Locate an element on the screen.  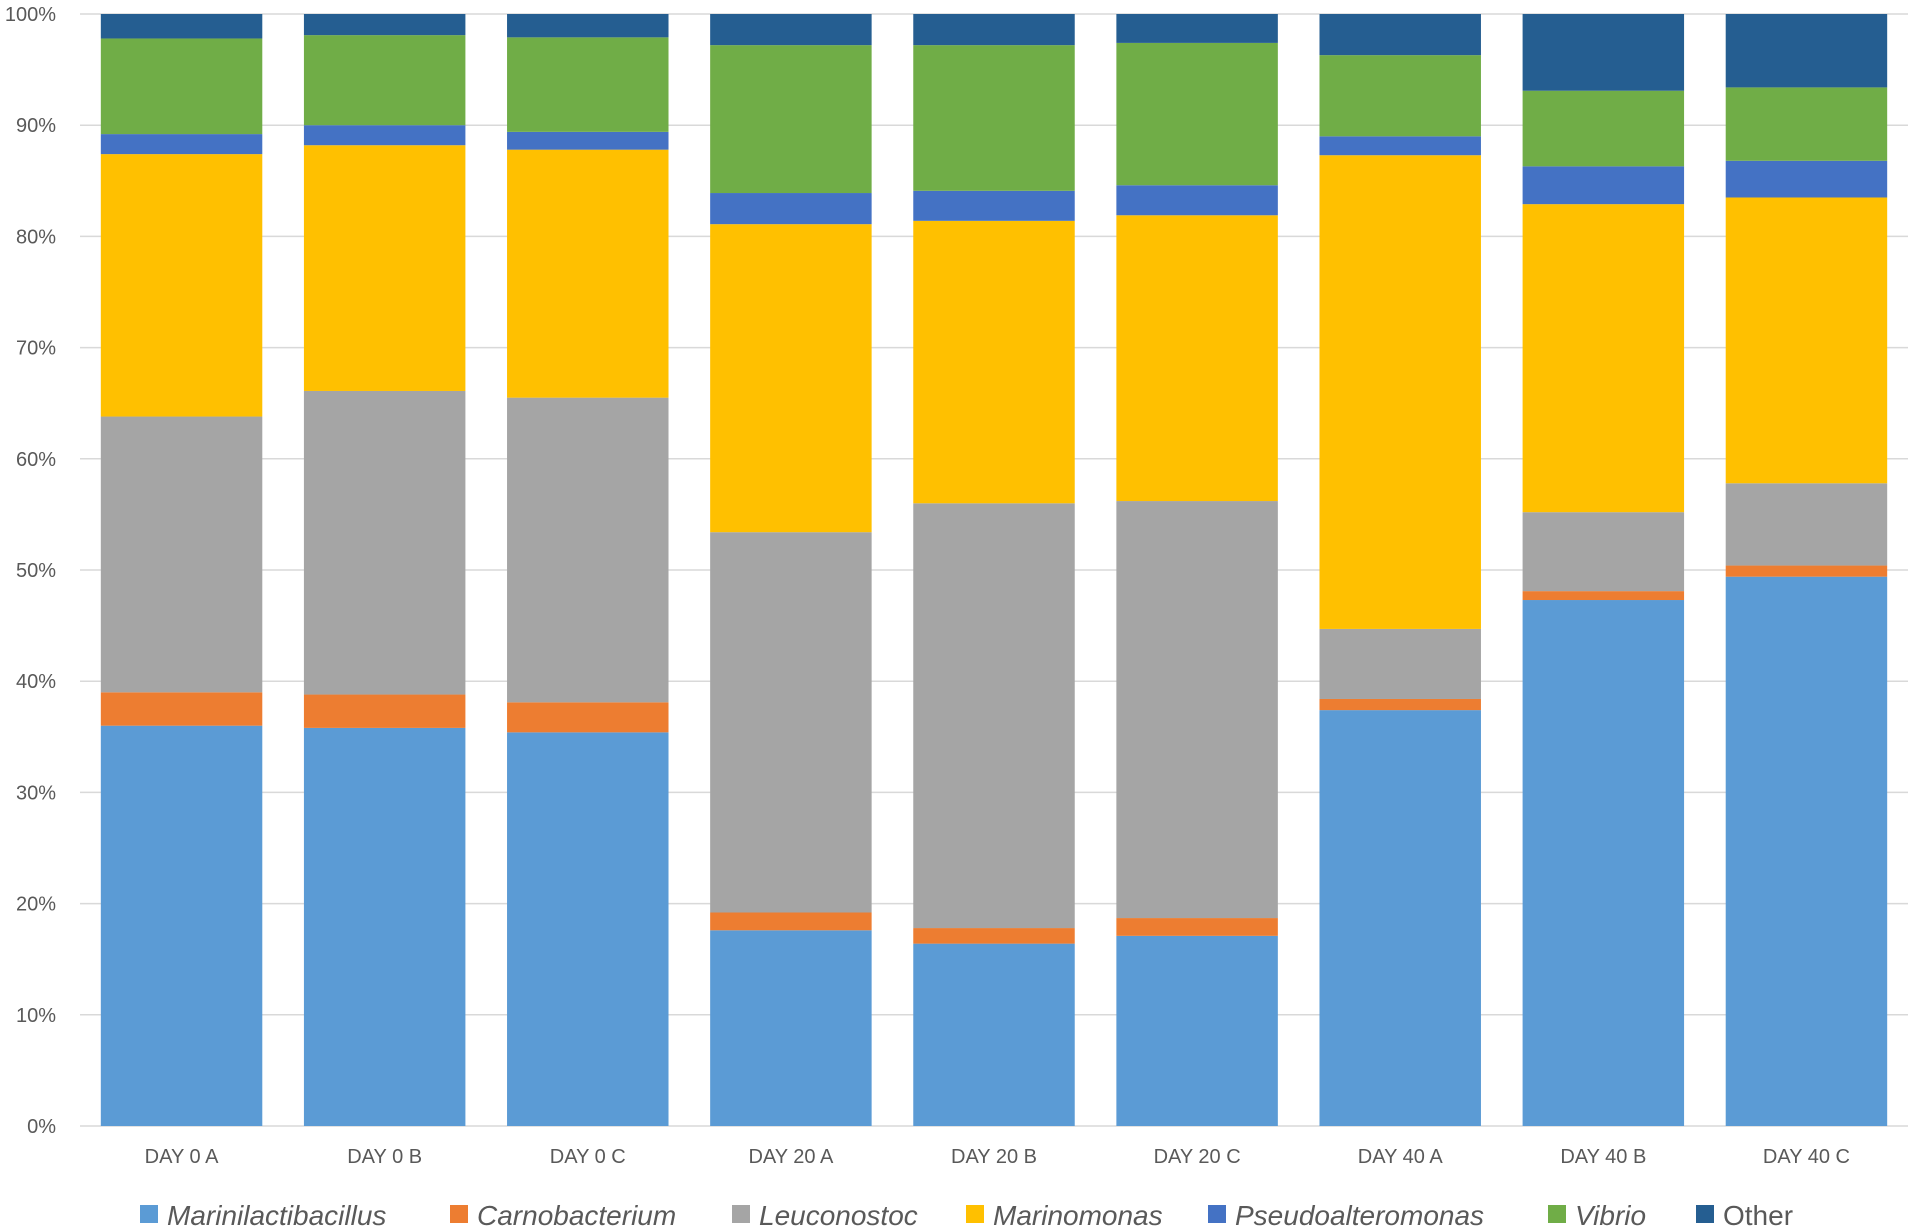
y-tick-label: 80% is located at coordinates (36, 237).